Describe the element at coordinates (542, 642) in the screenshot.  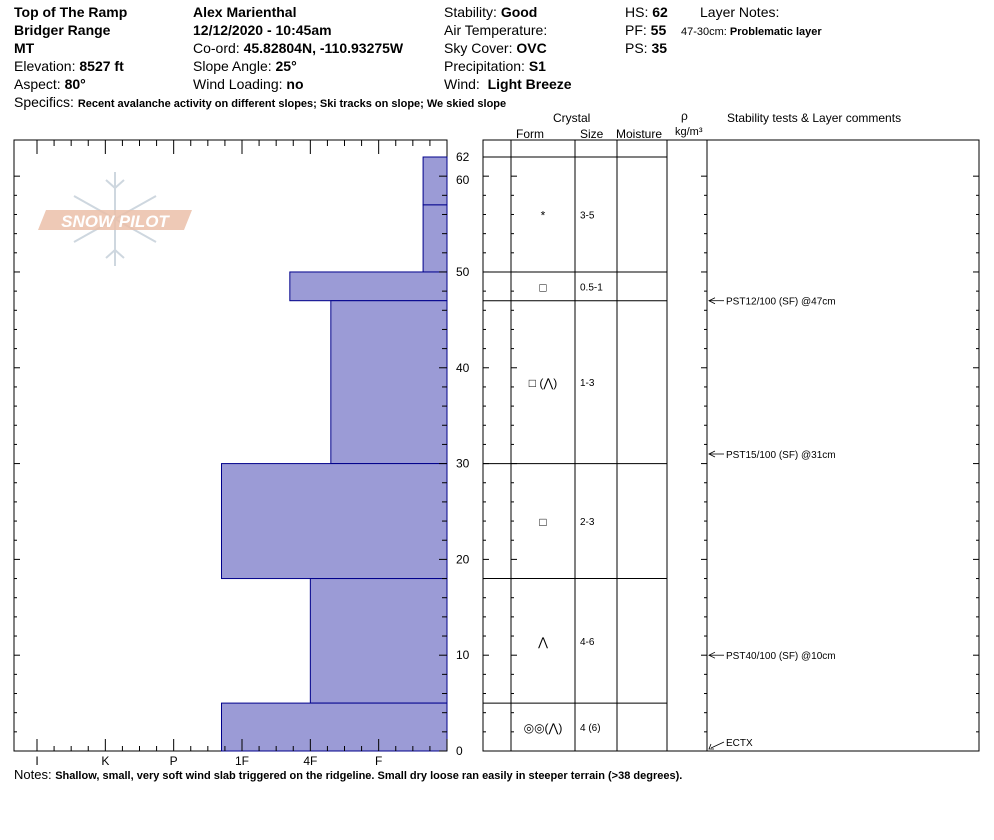
I see `grain-form-symbol: ⋀` at that location.